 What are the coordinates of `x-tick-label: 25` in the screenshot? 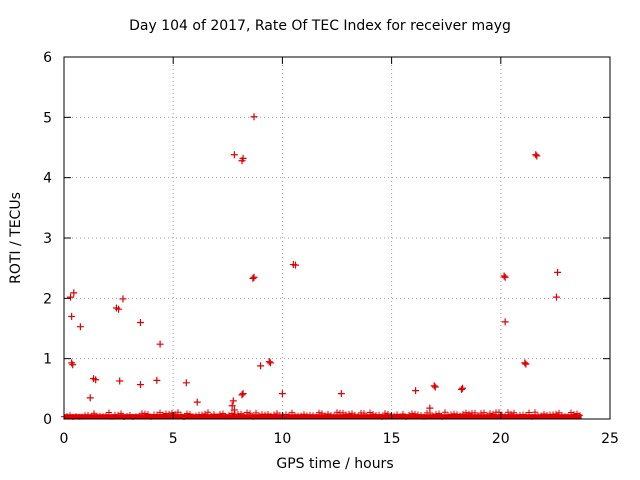 It's located at (610, 439).